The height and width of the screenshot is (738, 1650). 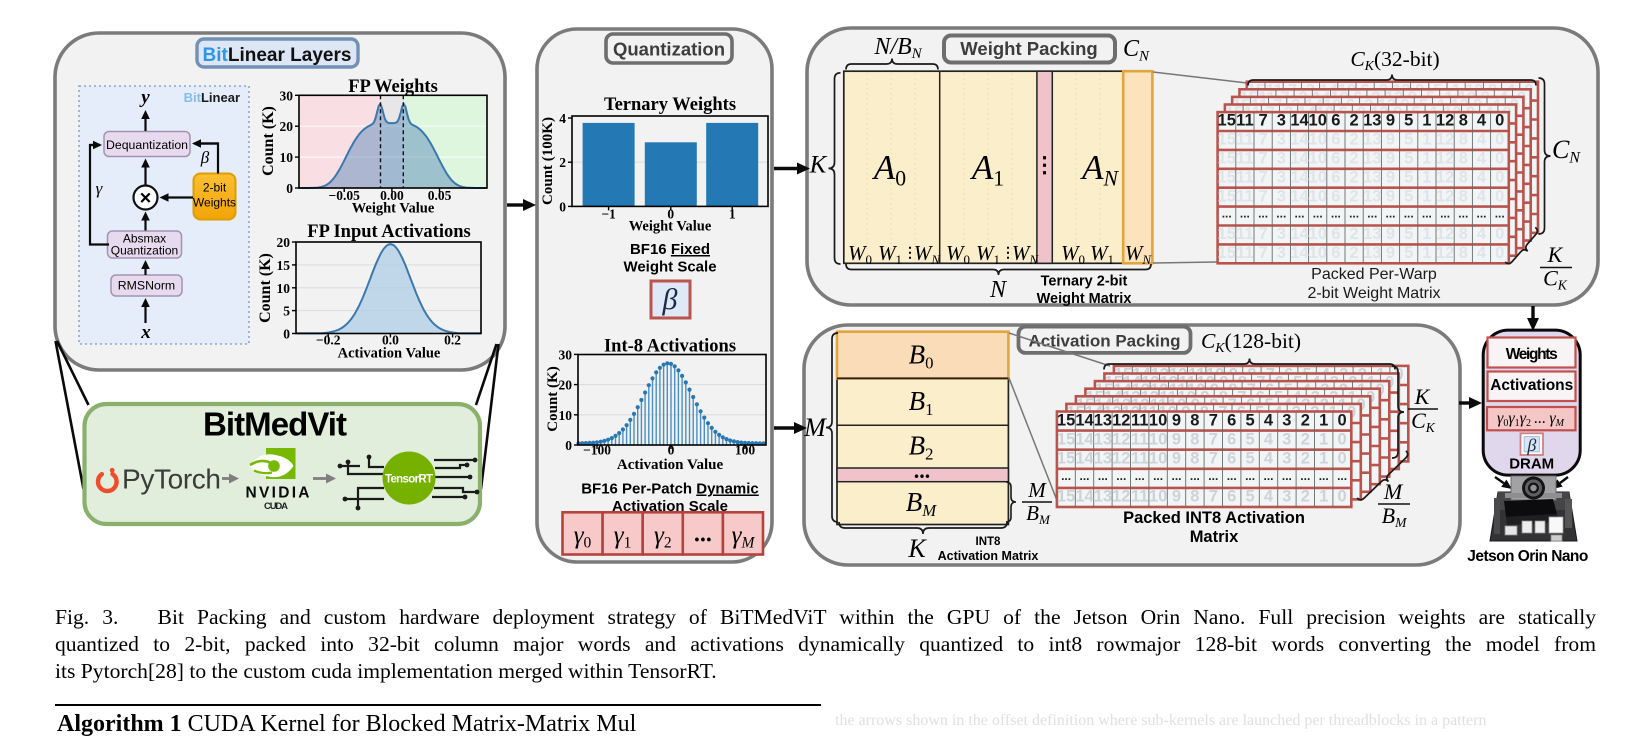 I want to click on svg-text: Weights, so click(x=1532, y=354).